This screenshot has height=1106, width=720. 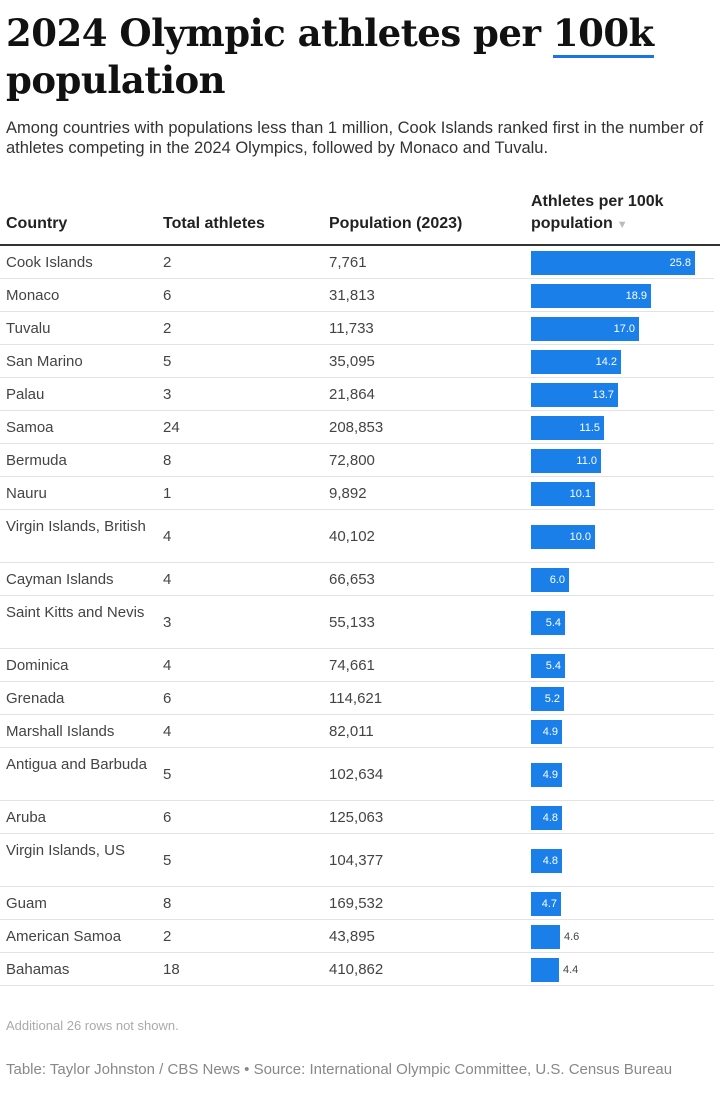 I want to click on table-row: Dominica 4 74,661 5.4, so click(x=357, y=665).